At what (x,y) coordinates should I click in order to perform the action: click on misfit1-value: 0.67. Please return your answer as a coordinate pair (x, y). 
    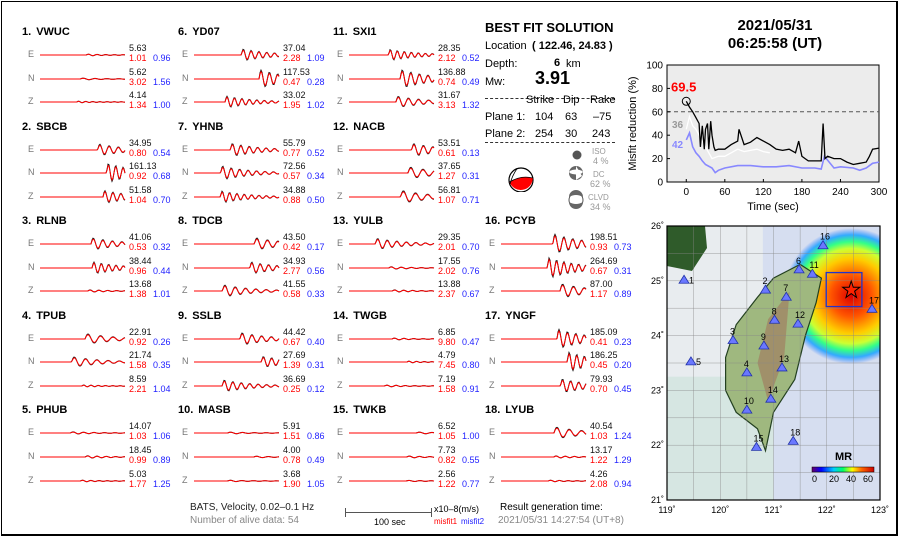
    Looking at the image, I should click on (292, 341).